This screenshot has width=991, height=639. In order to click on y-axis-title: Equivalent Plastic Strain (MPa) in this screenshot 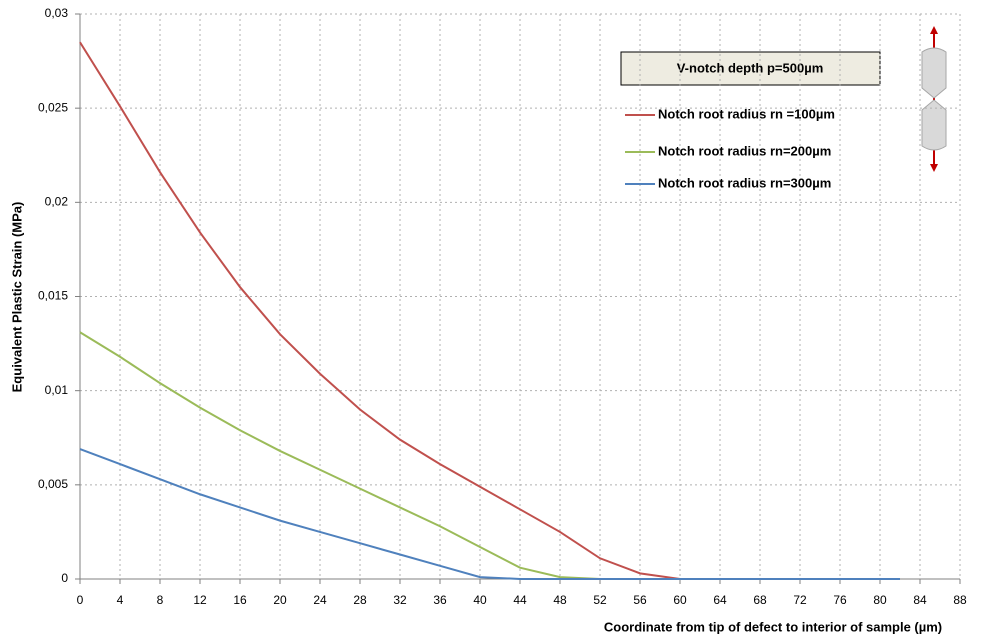, I will do `click(16, 297)`.